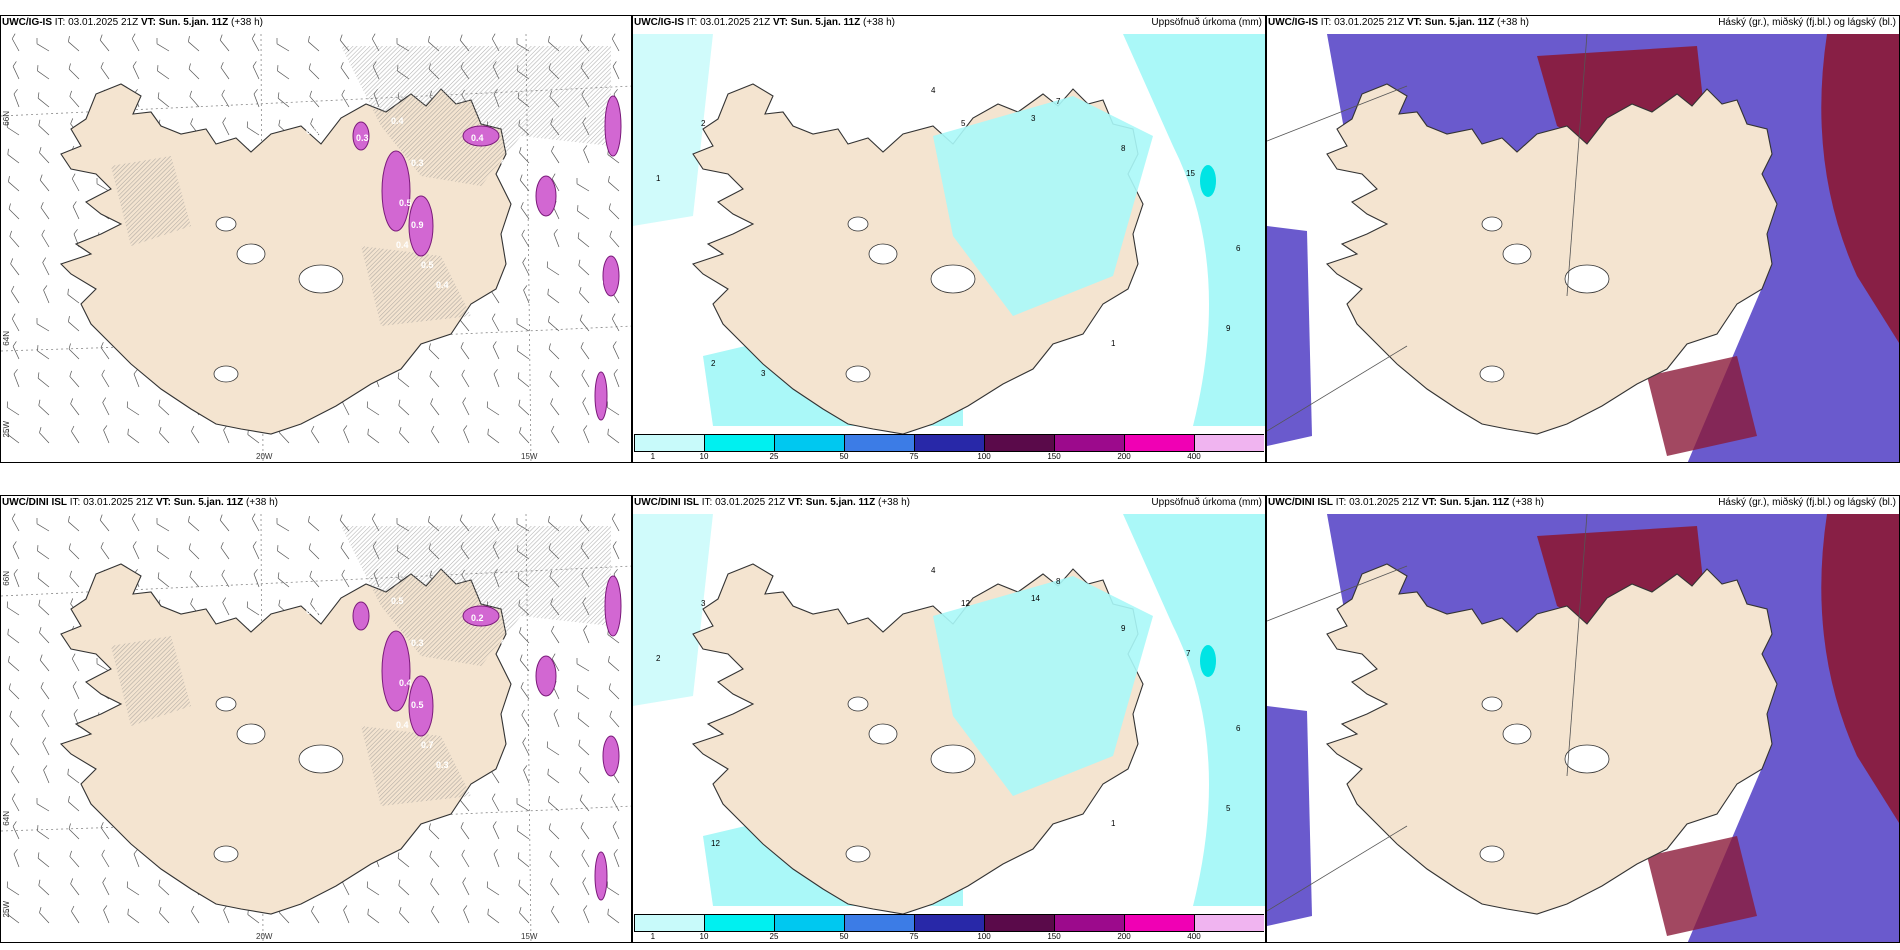 Image resolution: width=1900 pixels, height=950 pixels. I want to click on lat-label-64n: 64N, so click(6, 338).